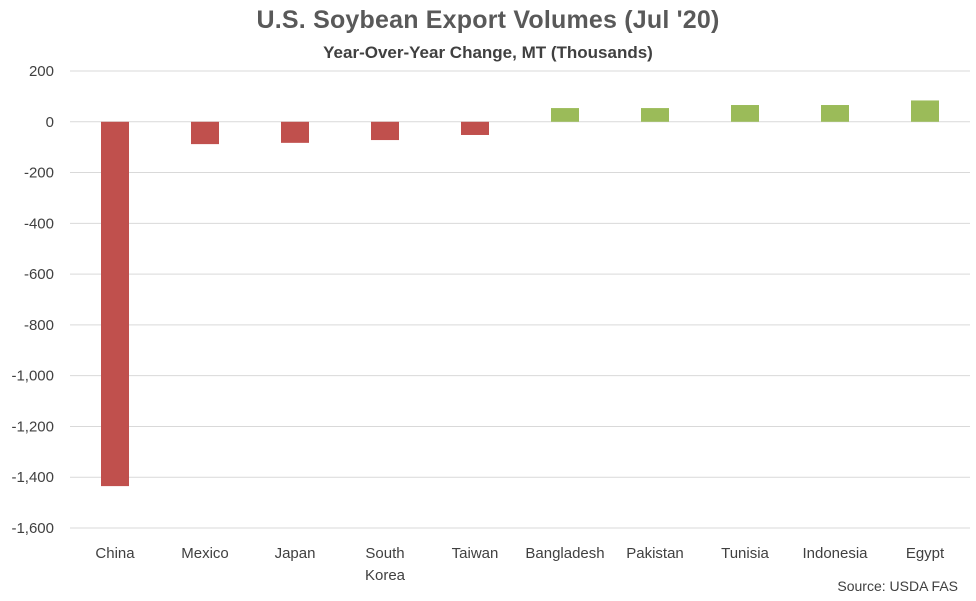 This screenshot has width=976, height=601. Describe the element at coordinates (385, 131) in the screenshot. I see `bar-south-korea` at that location.